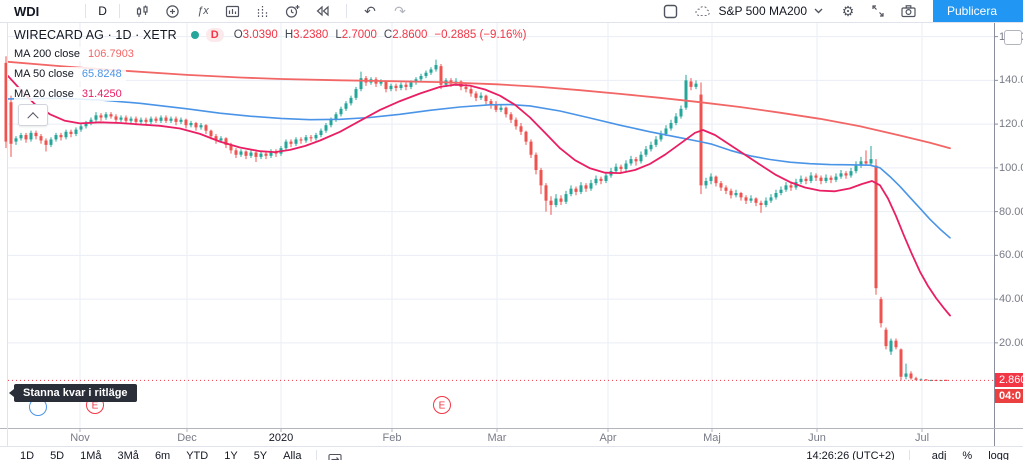 The image size is (1023, 460). I want to click on ma-legend-row: MA 20 close 31.4250, so click(70, 94).